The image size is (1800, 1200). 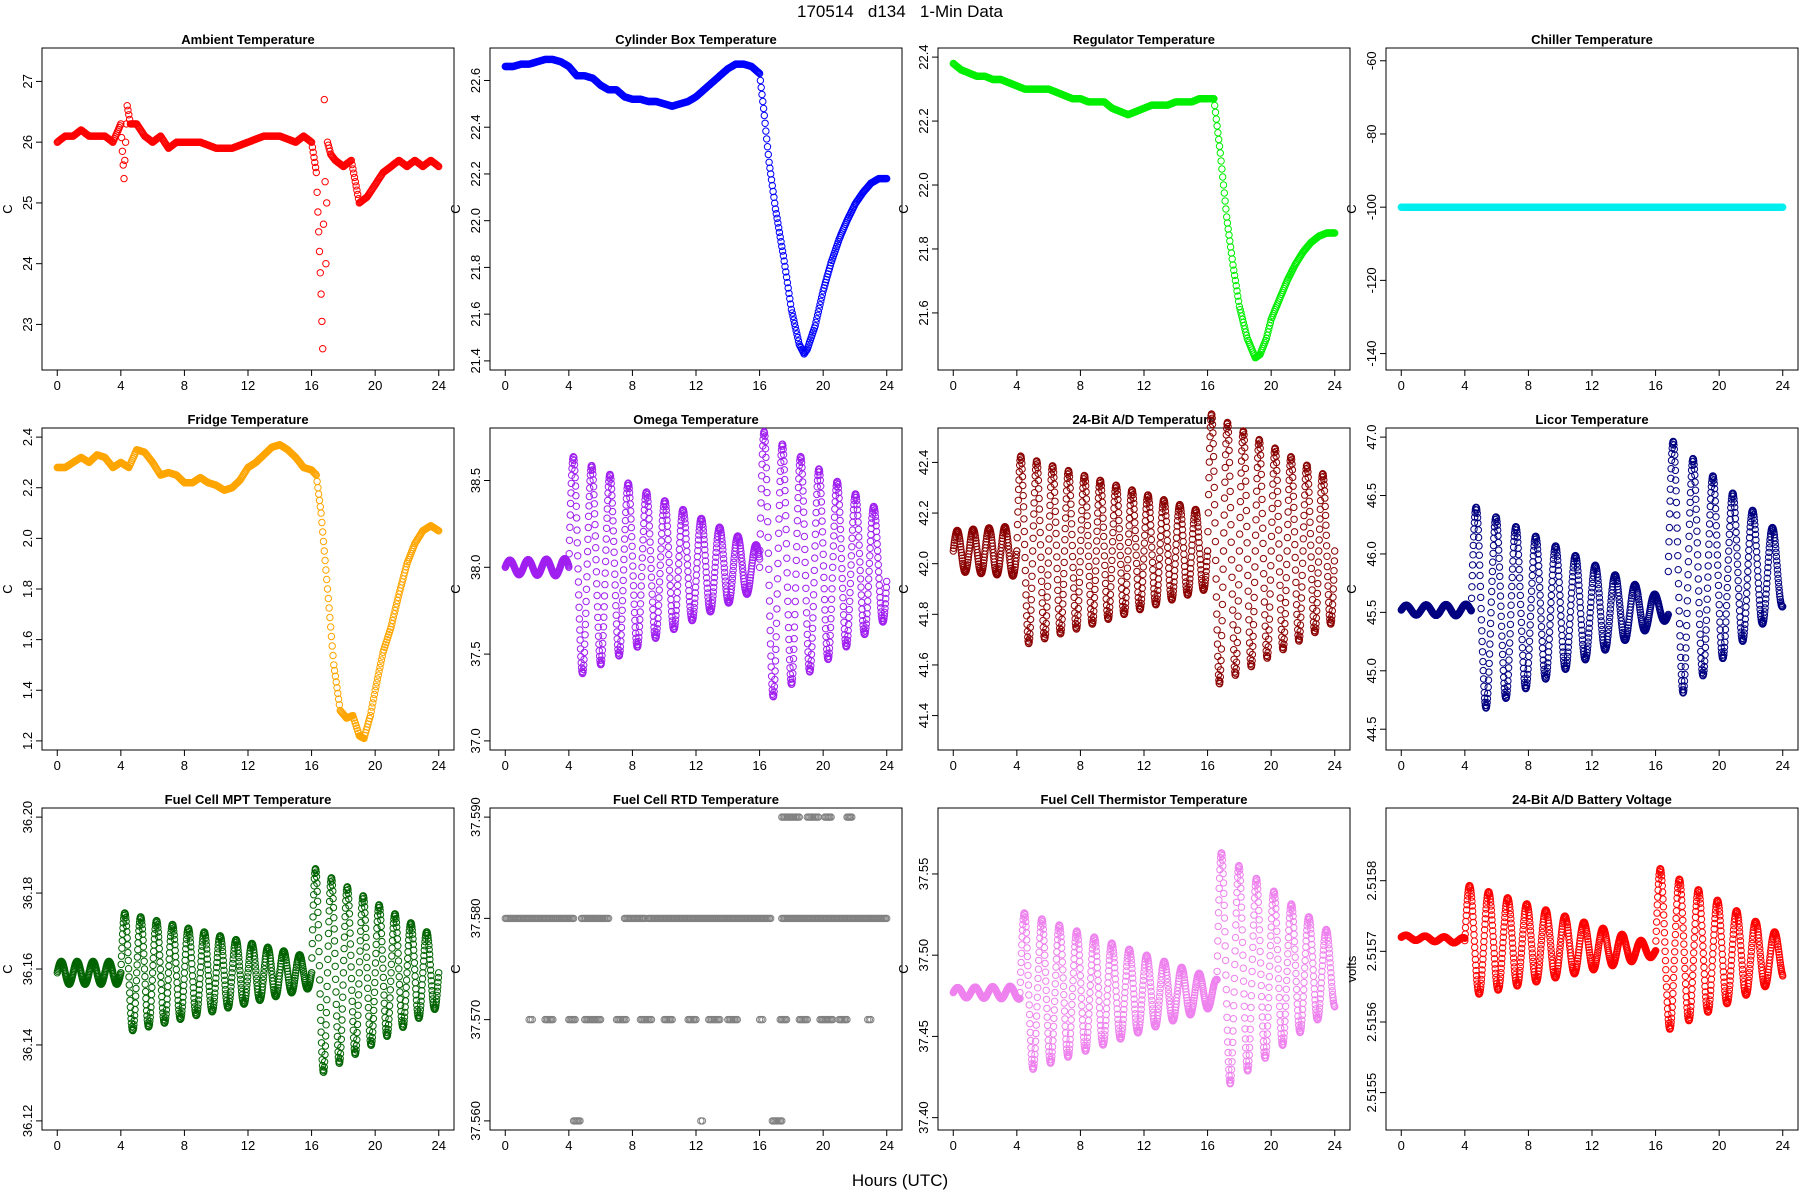 I want to click on x-tick-label: 16, so click(x=759, y=765).